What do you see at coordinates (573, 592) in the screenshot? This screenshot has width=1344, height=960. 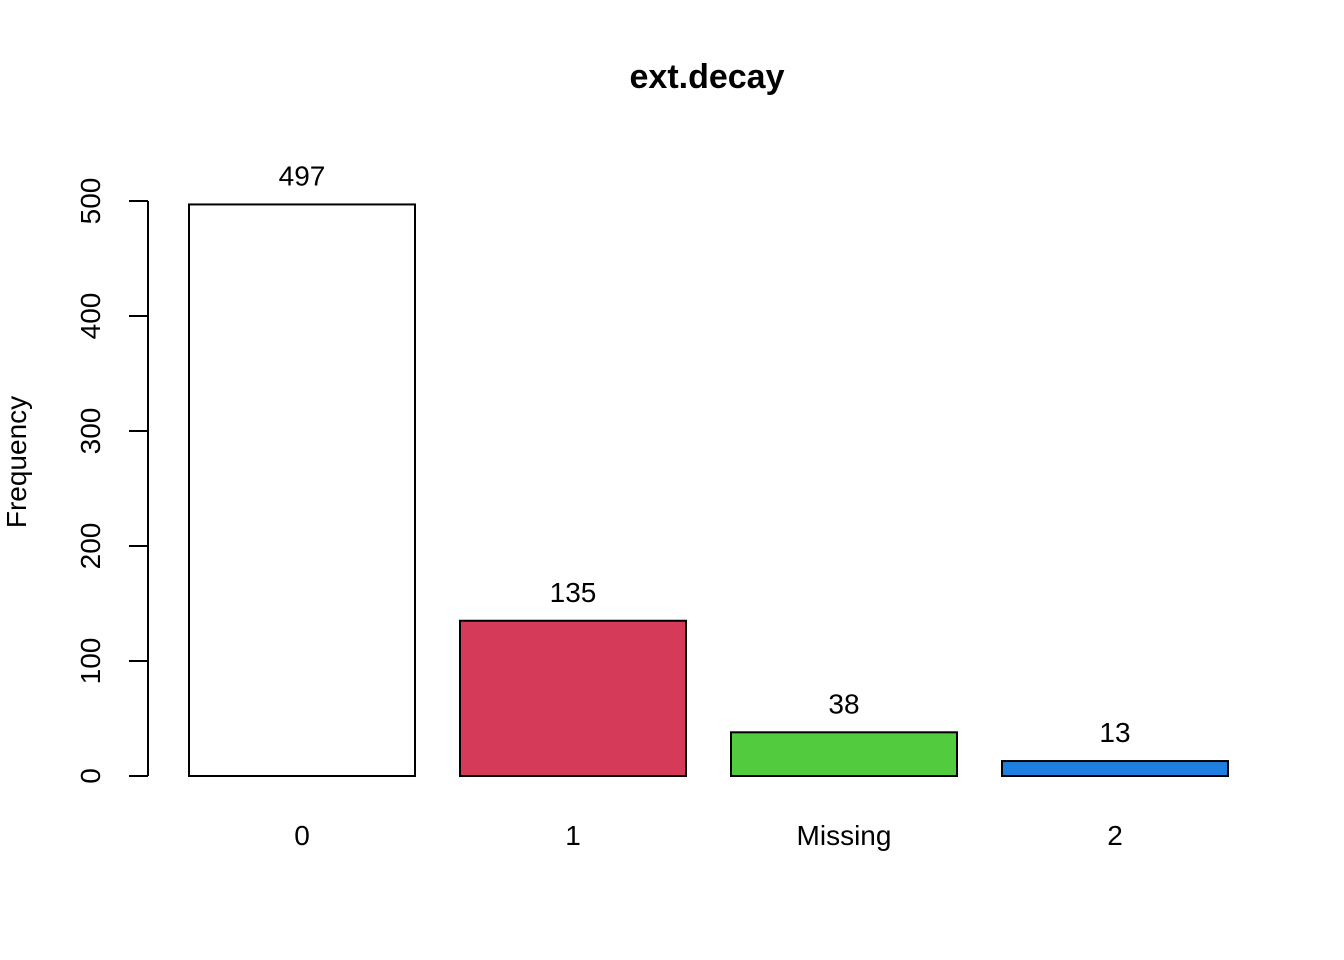 I see `bar-value-label: 135` at bounding box center [573, 592].